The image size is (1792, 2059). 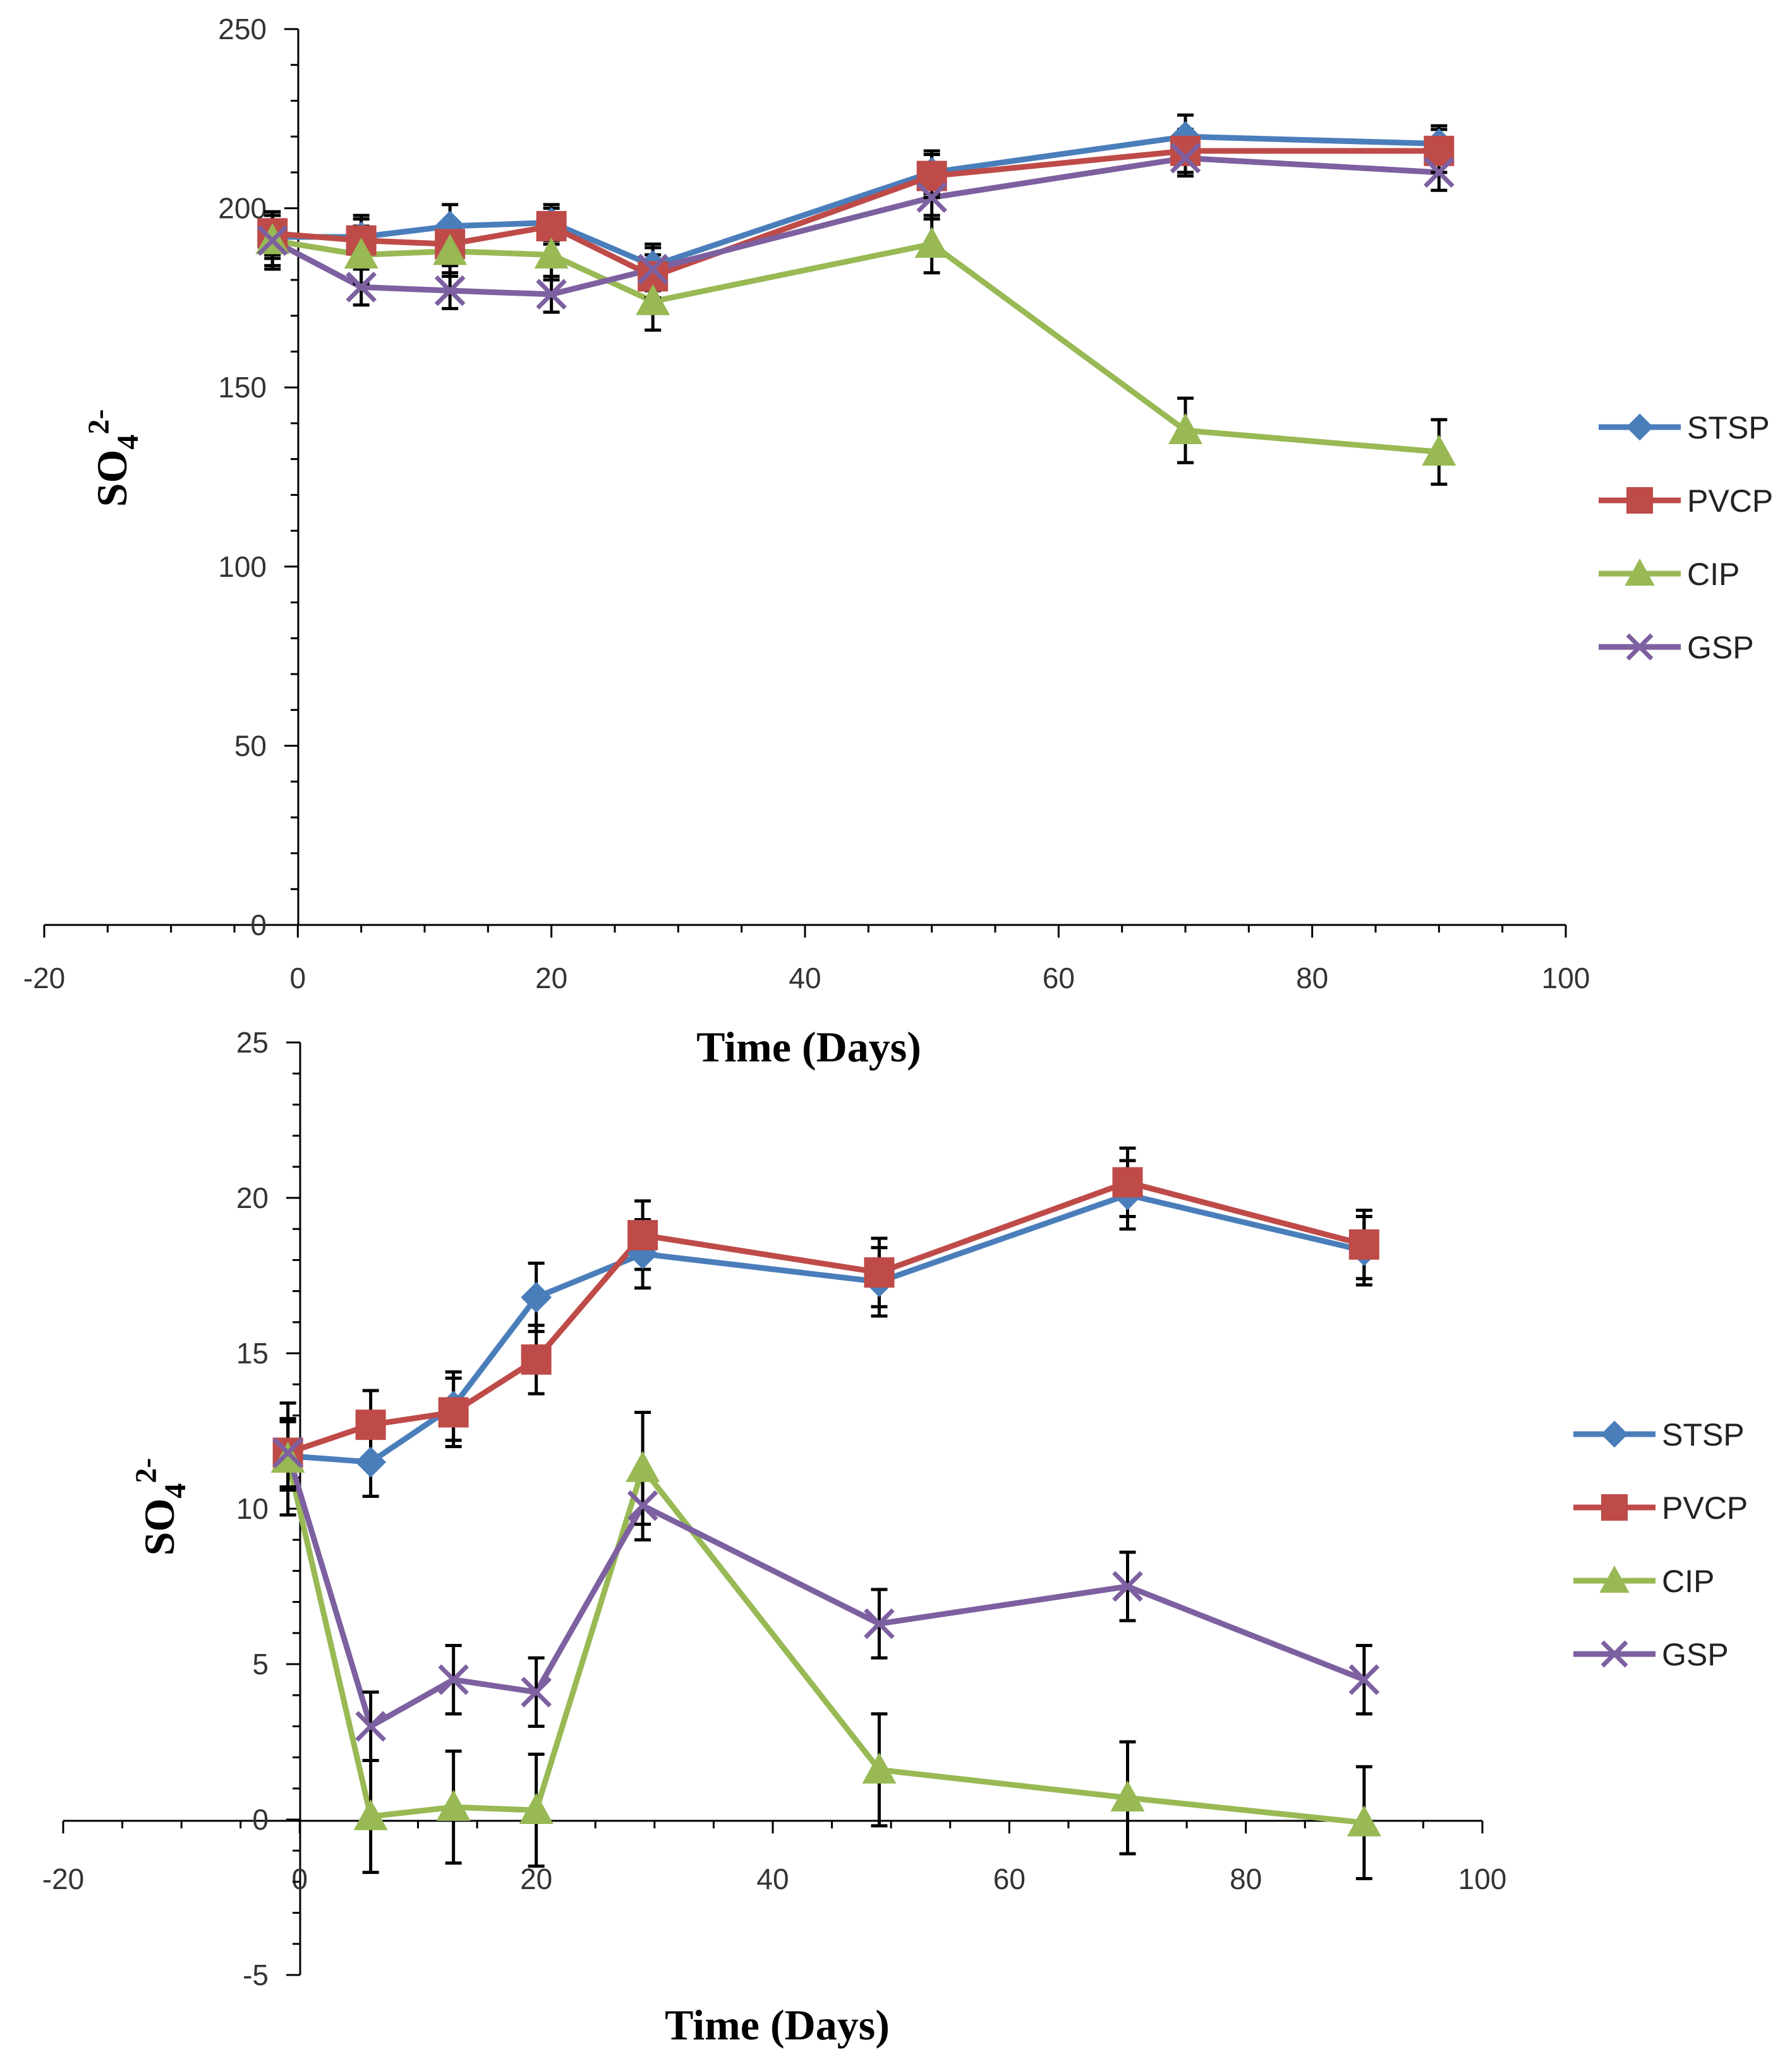 I want to click on x-tick-label-bottom: 40, so click(x=773, y=1879).